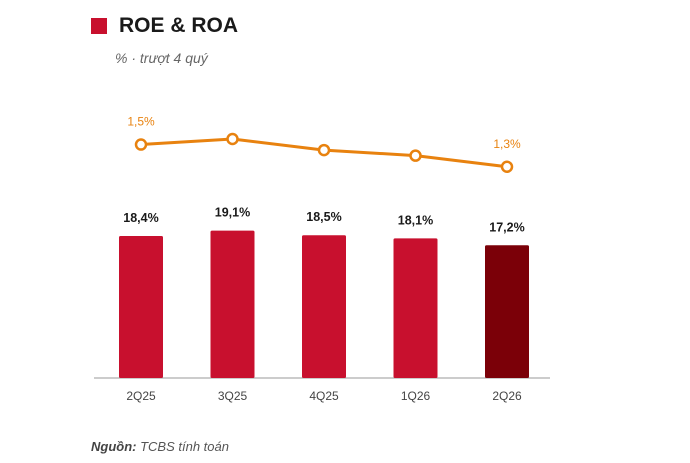 This screenshot has height=463, width=690. What do you see at coordinates (416, 396) in the screenshot?
I see `x-tick-label-1Q26: 1Q26` at bounding box center [416, 396].